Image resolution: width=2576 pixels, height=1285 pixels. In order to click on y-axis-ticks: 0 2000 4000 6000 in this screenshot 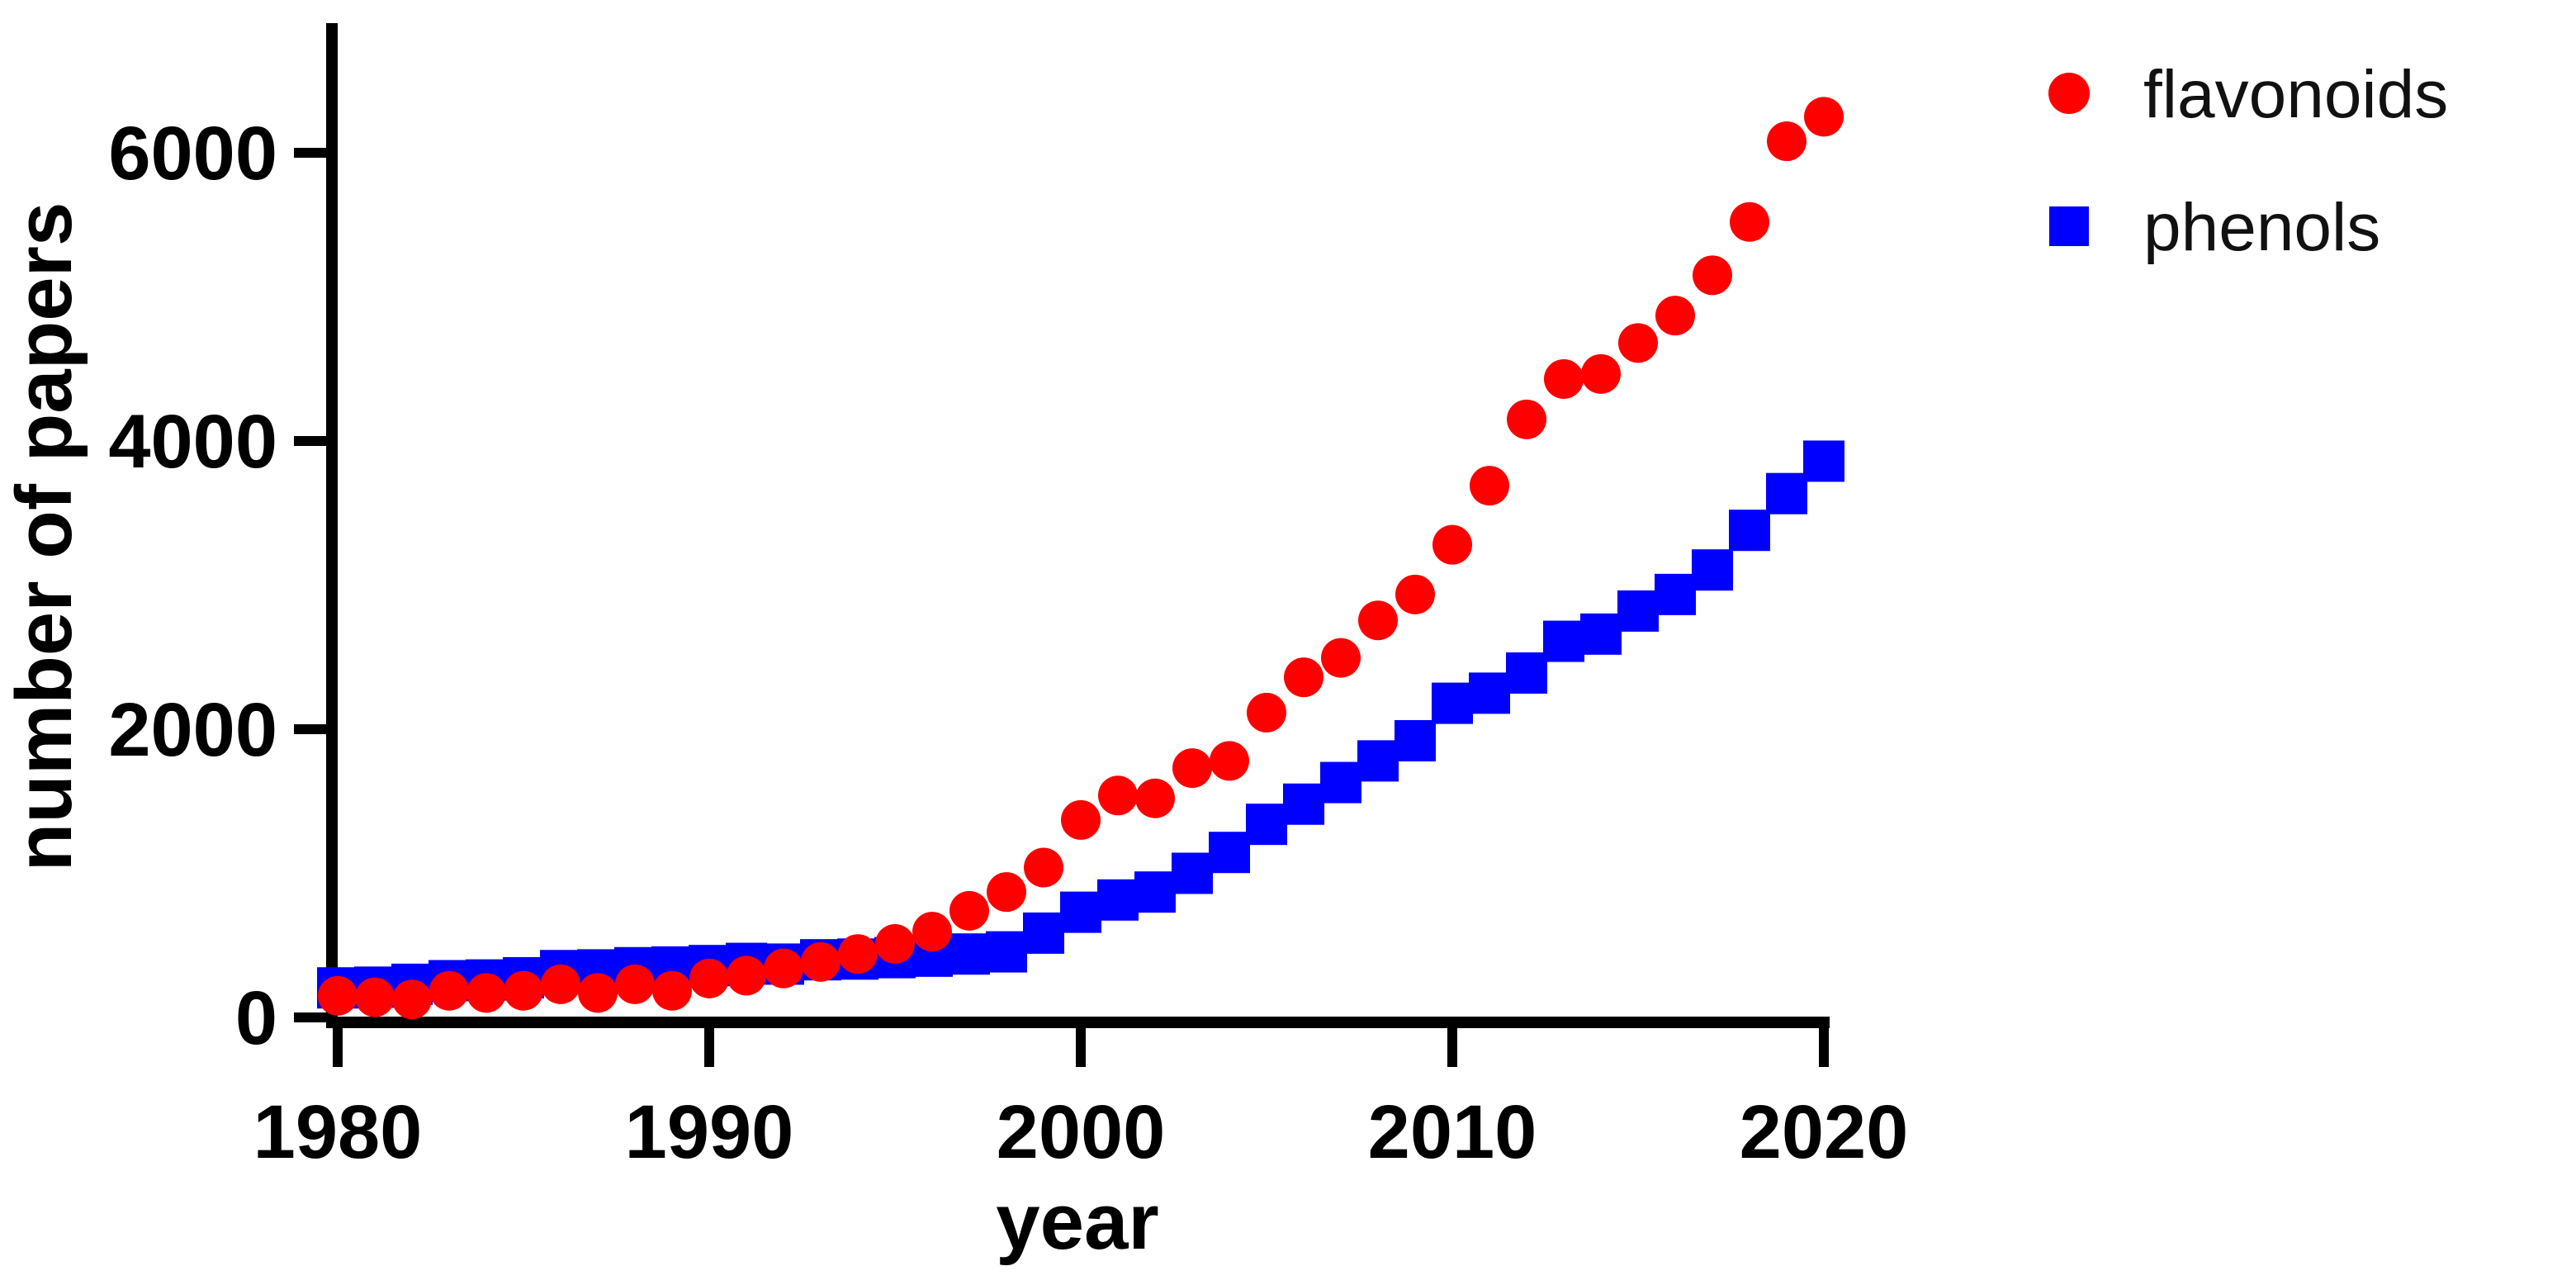, I will do `click(220, 585)`.